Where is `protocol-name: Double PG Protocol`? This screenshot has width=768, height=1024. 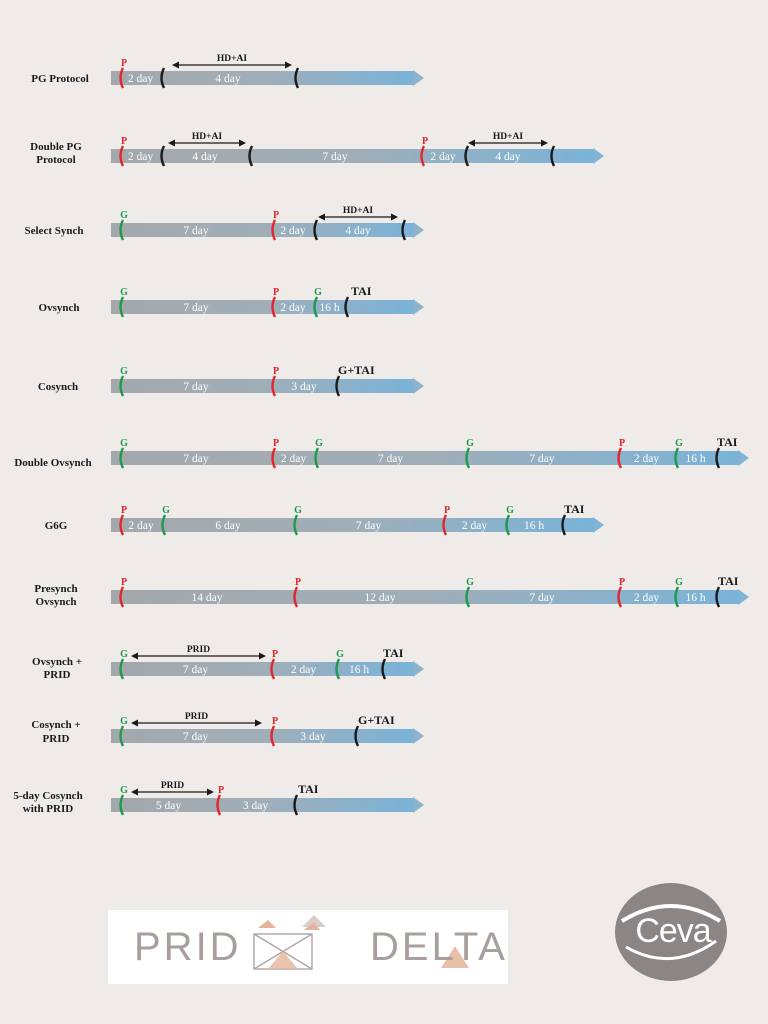
protocol-name: Double PG Protocol is located at coordinates (56, 153).